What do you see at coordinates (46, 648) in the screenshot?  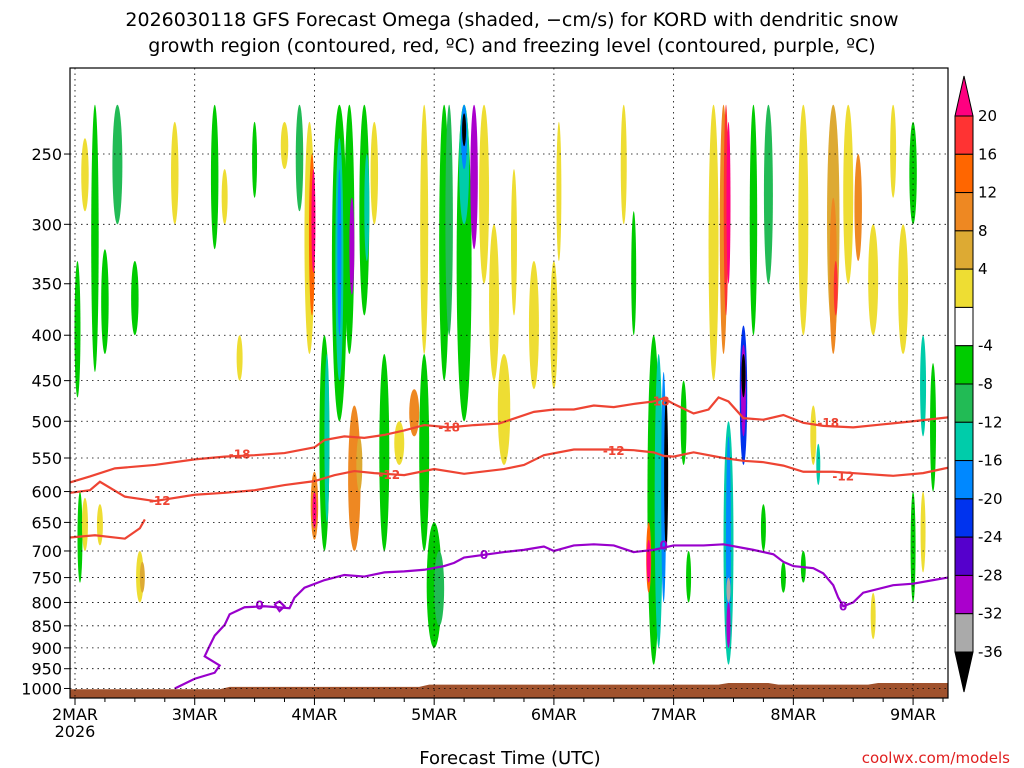 I see `y-tick-label: 900` at bounding box center [46, 648].